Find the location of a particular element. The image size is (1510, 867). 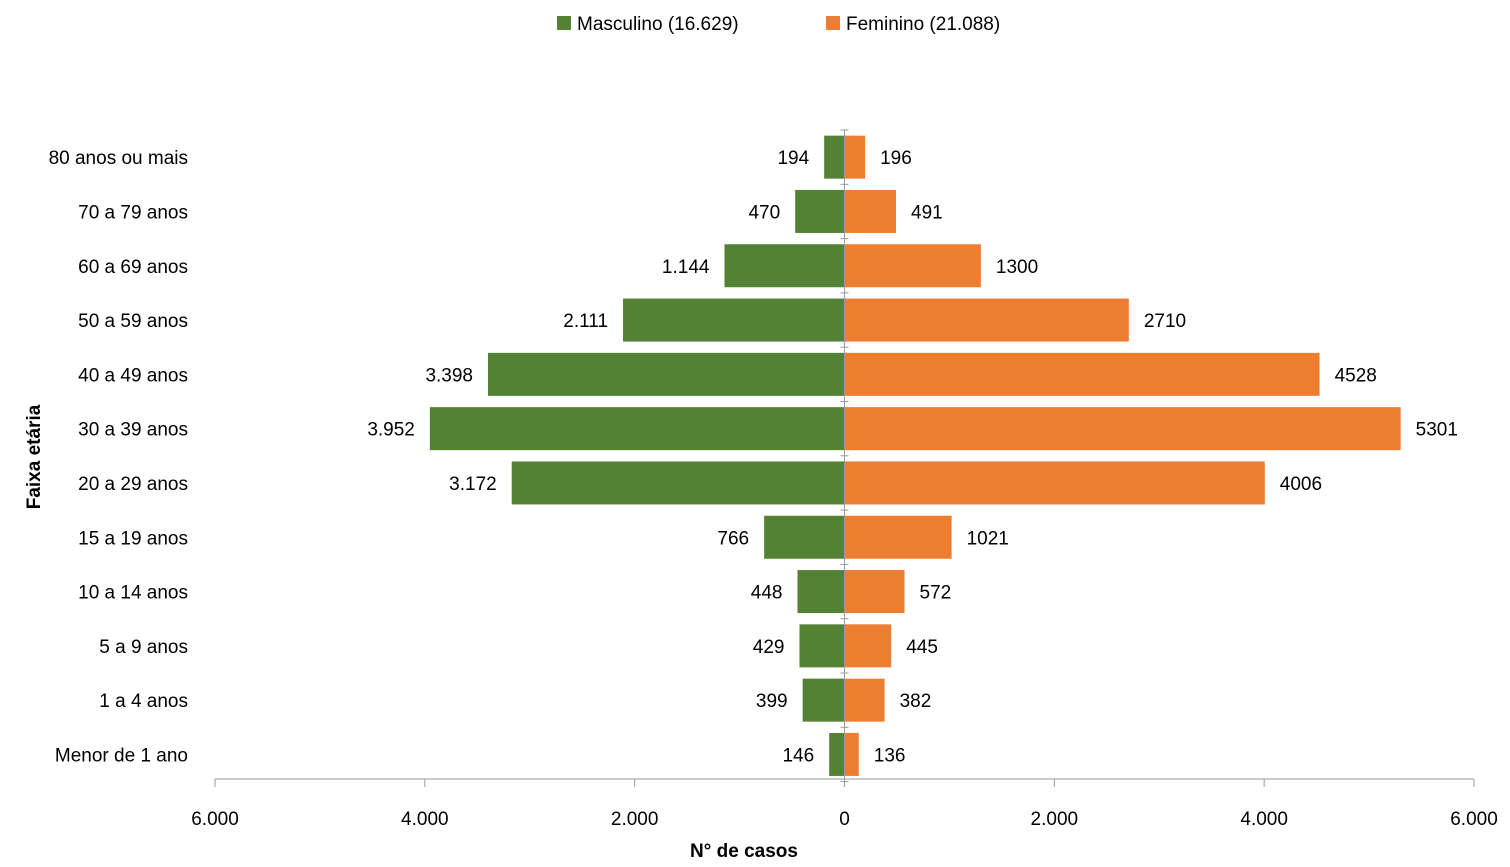

category-label-10: 1 a 4 anos is located at coordinates (143, 701).